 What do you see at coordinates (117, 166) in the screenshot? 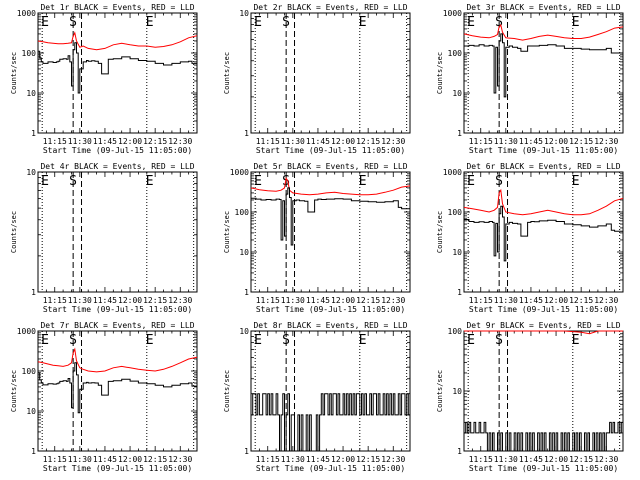
I see `chart-title: Det 4r BLACK = Events, RED = LLD` at bounding box center [117, 166].